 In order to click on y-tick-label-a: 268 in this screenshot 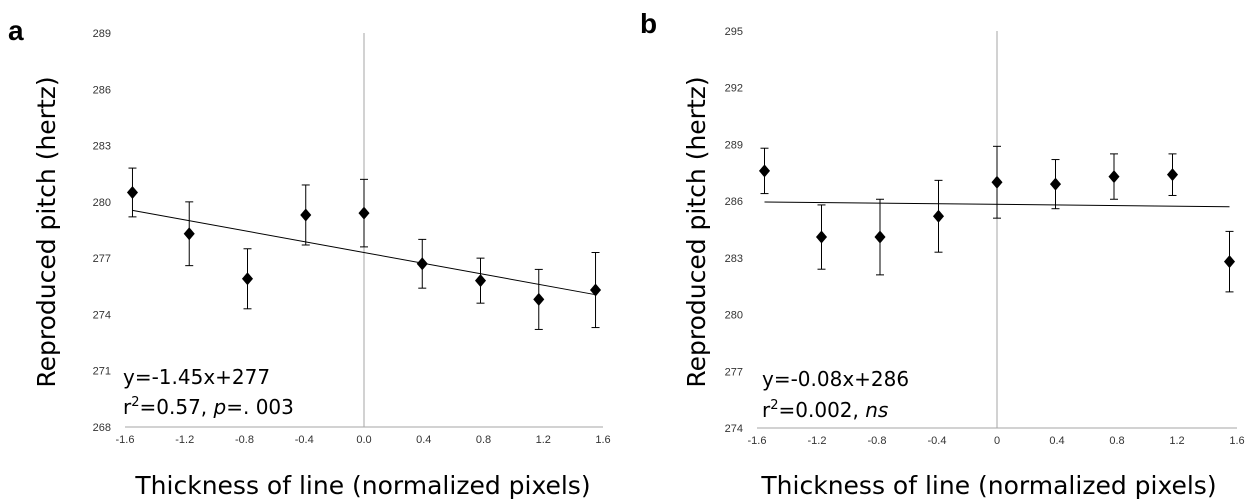, I will do `click(102, 428)`.